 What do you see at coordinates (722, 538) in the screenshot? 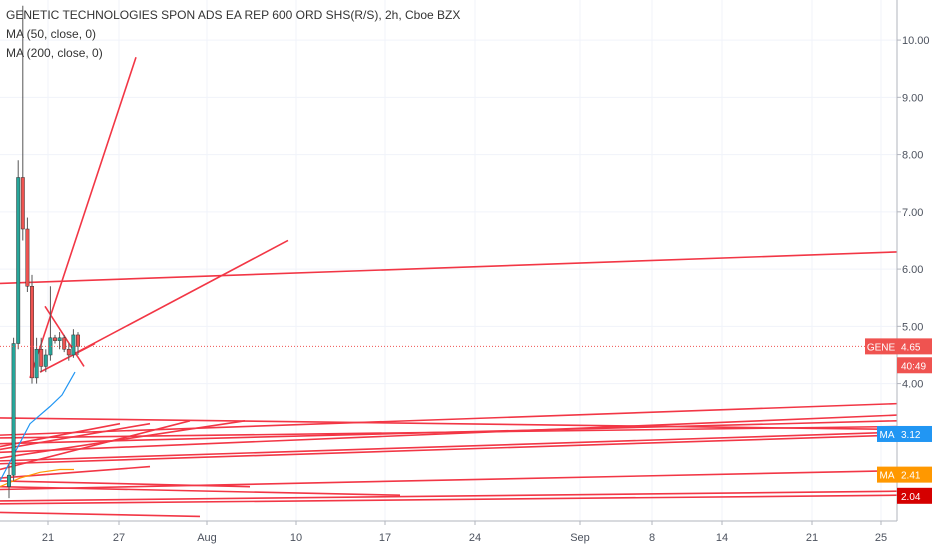
I see `time-tick-label: 14` at bounding box center [722, 538].